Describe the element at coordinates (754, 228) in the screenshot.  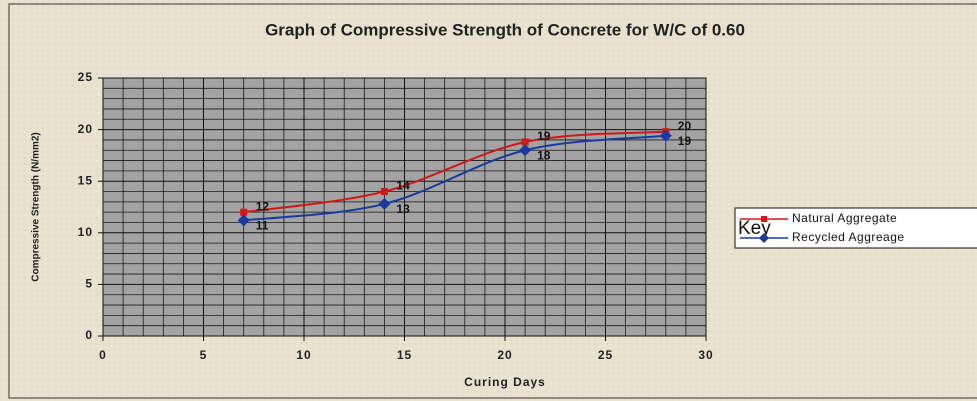
I see `legend-title: Key` at that location.